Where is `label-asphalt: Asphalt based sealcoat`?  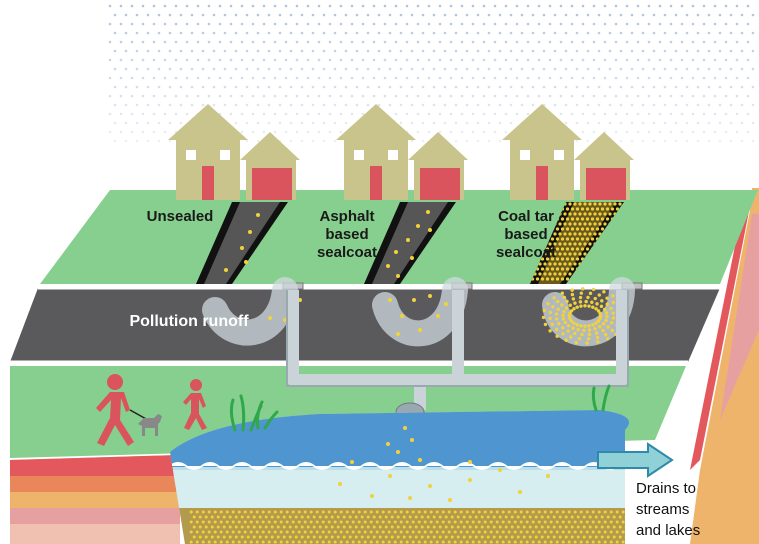 label-asphalt: Asphalt based sealcoat is located at coordinates (347, 234).